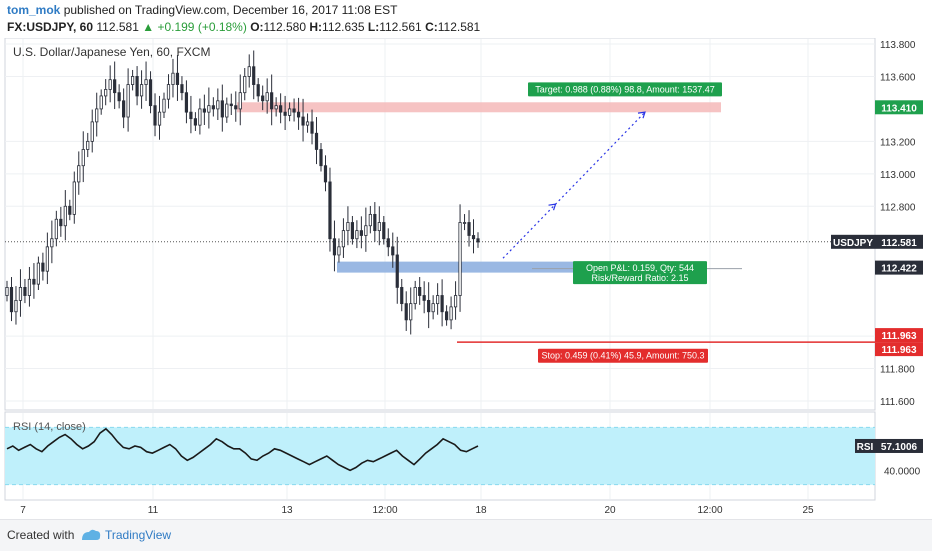  Describe the element at coordinates (91, 535) in the screenshot. I see `tradingview-logo-icon` at that location.